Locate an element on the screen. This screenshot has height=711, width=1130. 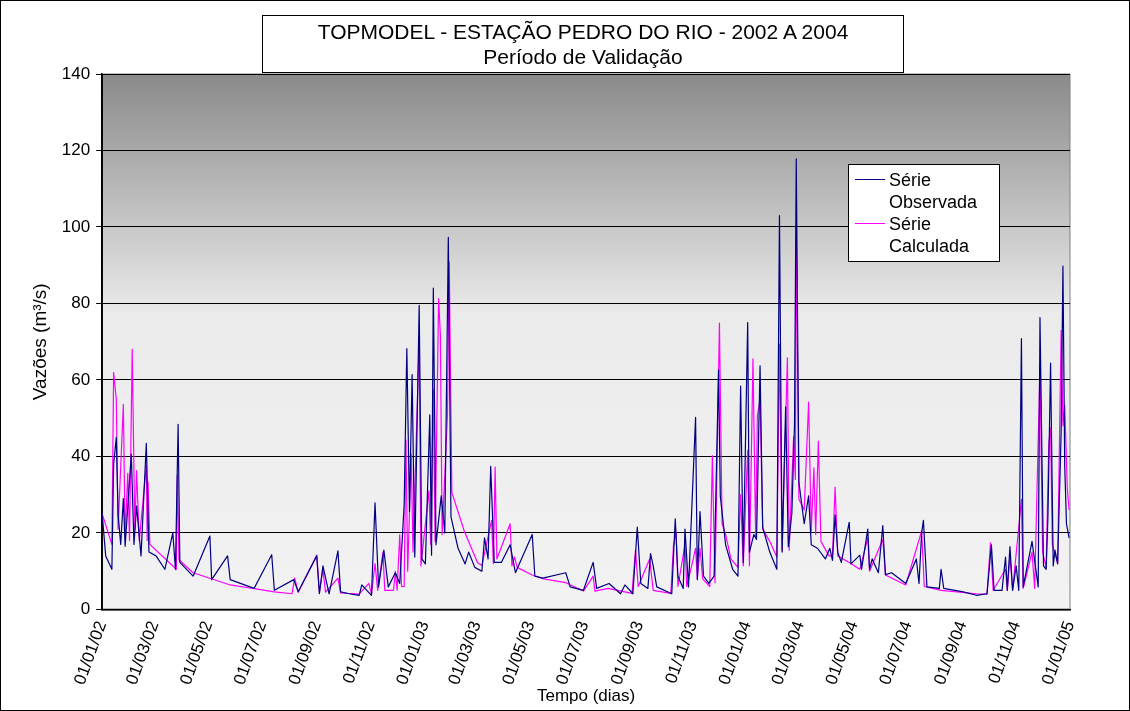
x-axis-title: Tempo (dias) is located at coordinates (586, 696).